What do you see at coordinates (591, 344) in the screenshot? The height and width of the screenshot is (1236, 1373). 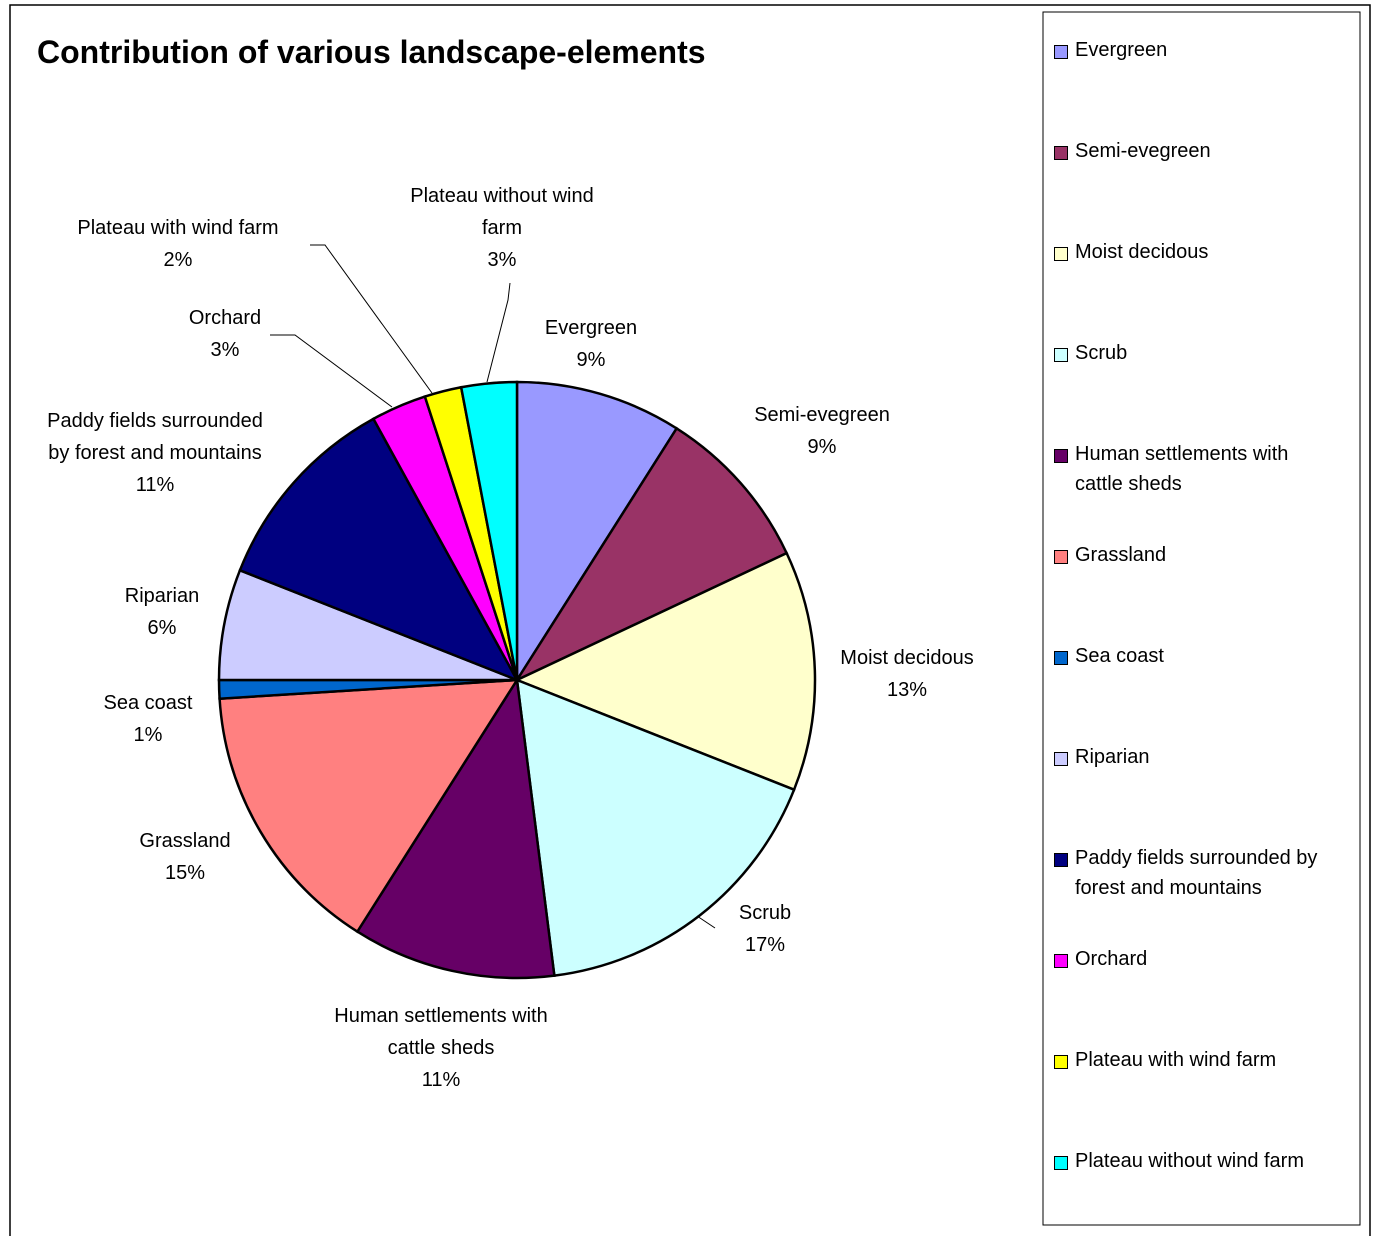 I see `data-label: Evergreen 9%` at bounding box center [591, 344].